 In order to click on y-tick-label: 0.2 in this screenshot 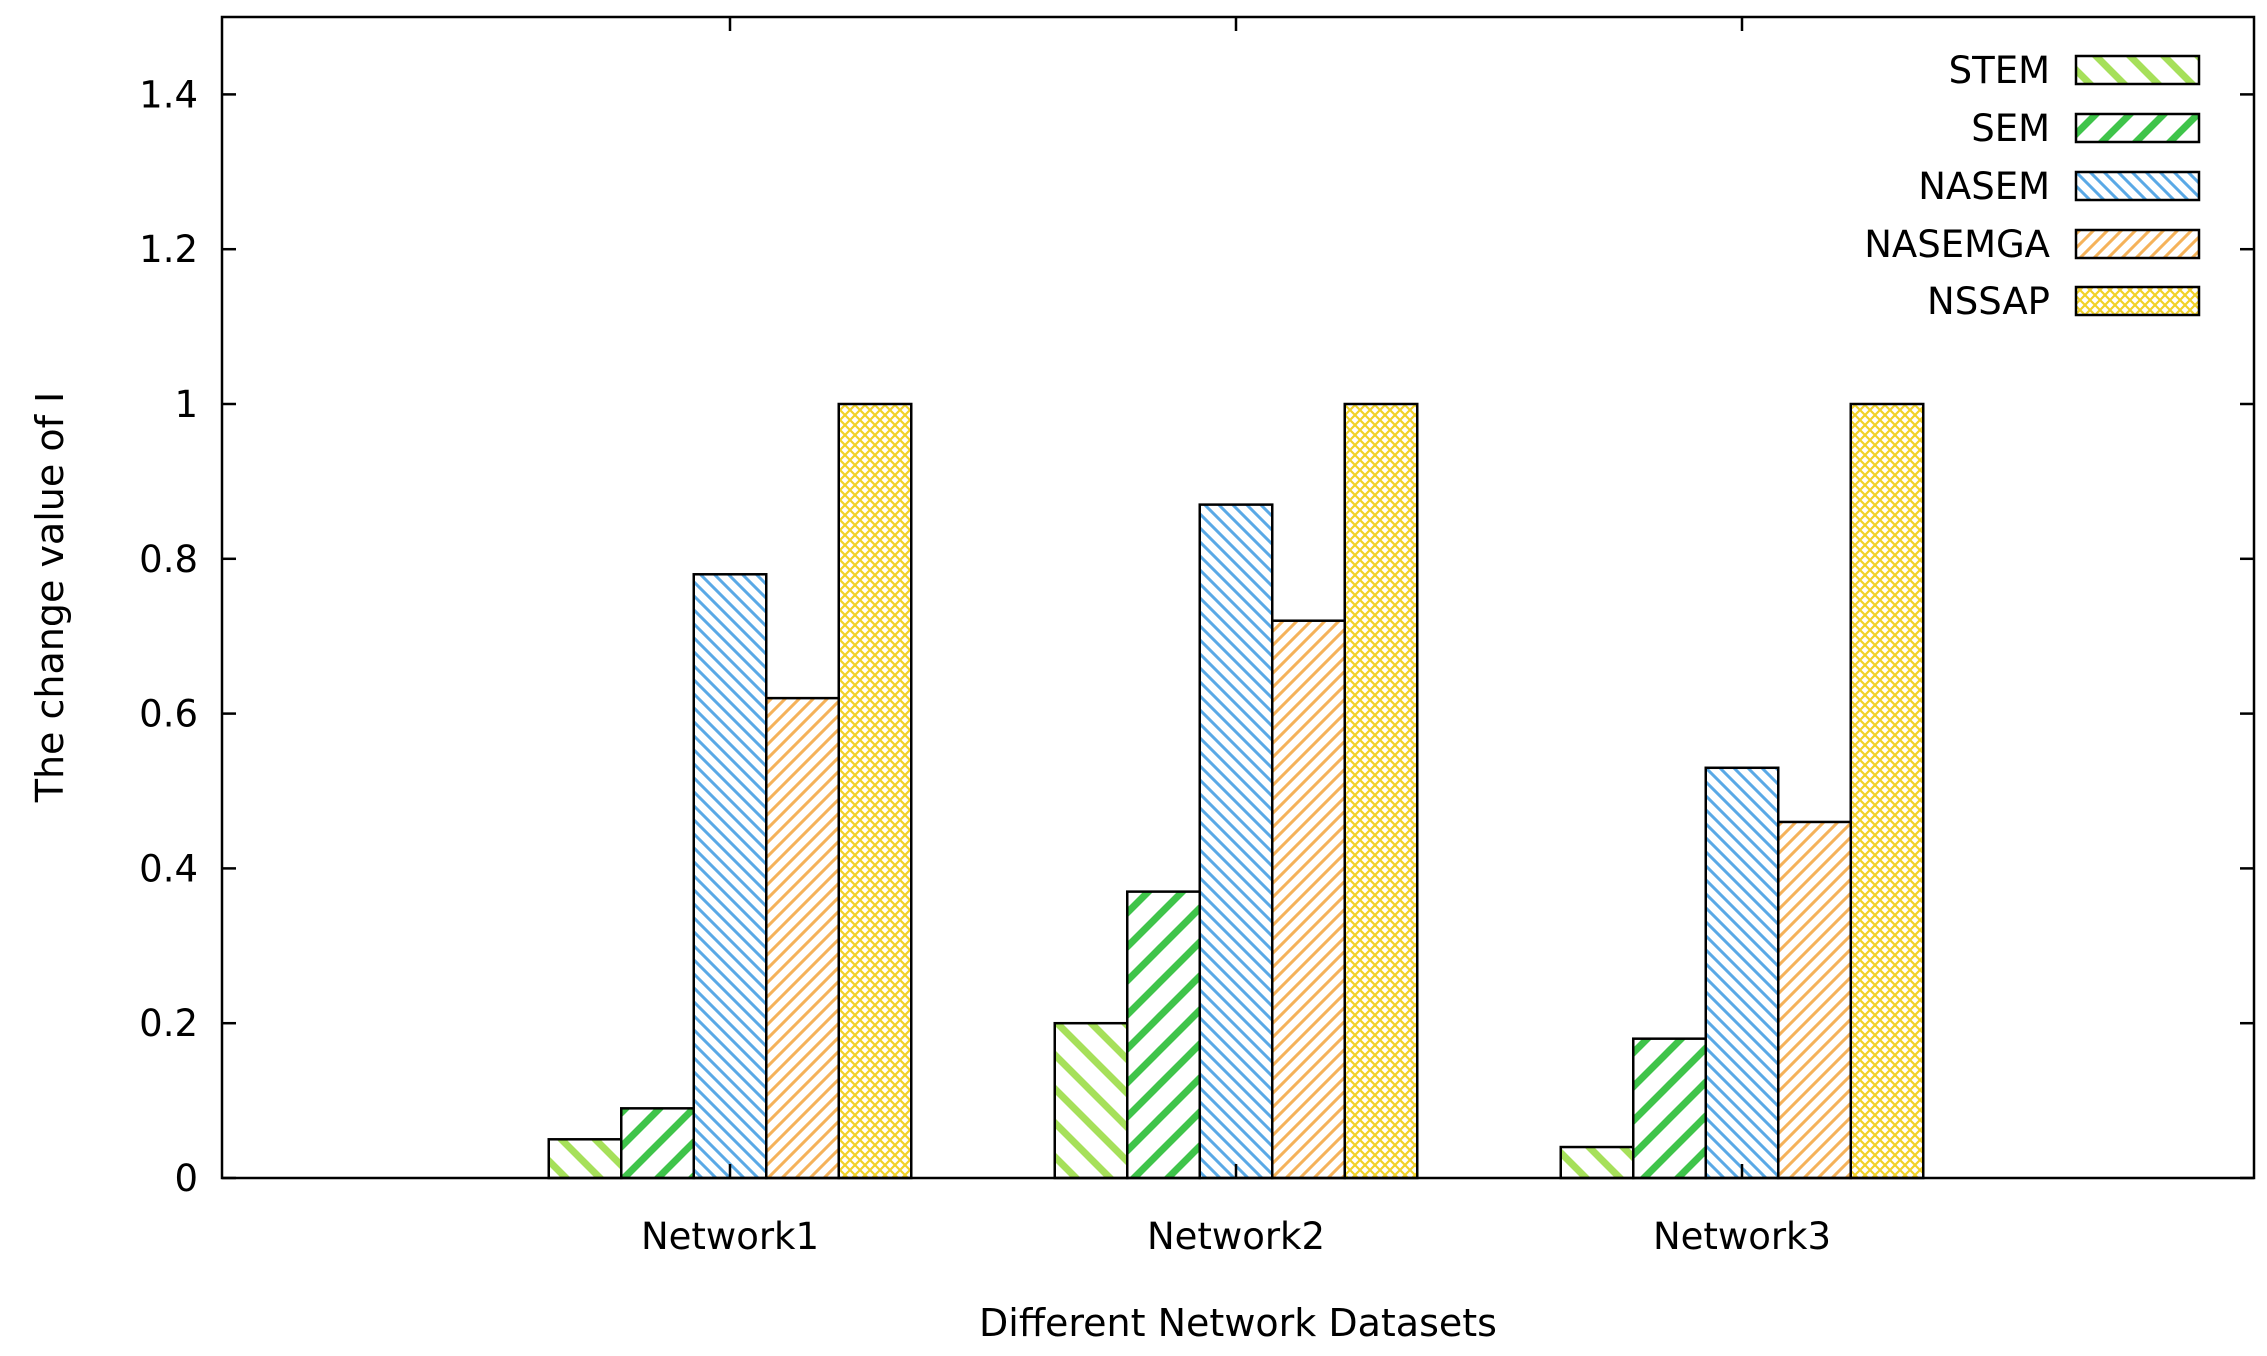, I will do `click(168, 1023)`.